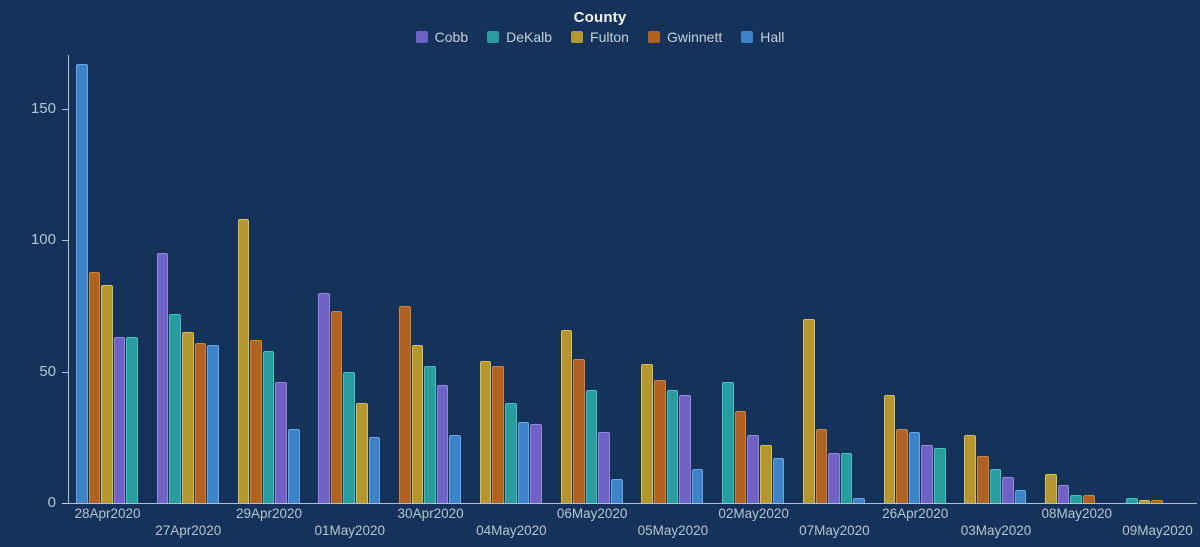 This screenshot has height=547, width=1200. Describe the element at coordinates (82, 283) in the screenshot. I see `bar-hall-28apr2020` at that location.